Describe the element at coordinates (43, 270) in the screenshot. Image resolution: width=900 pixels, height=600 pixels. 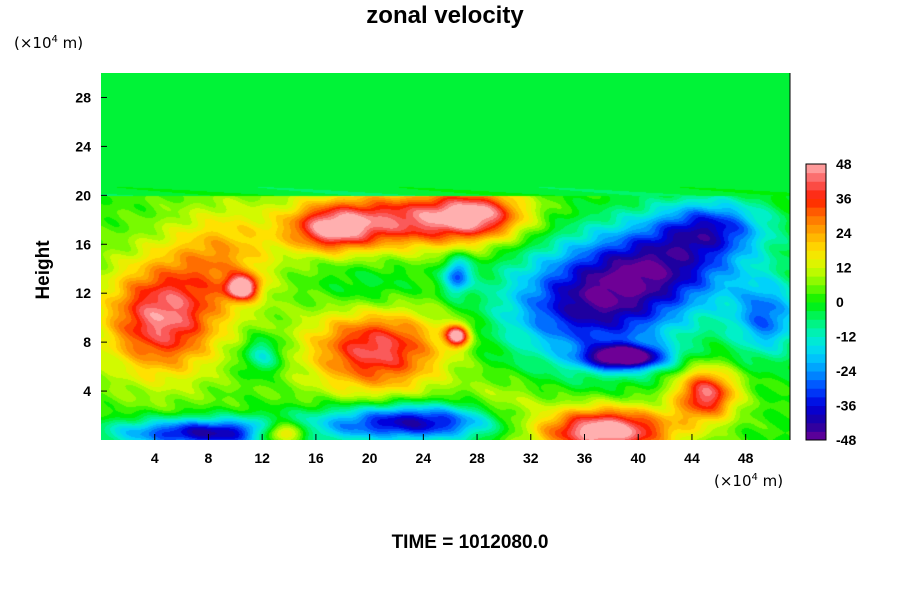
I see `y-axis-label: Height` at that location.